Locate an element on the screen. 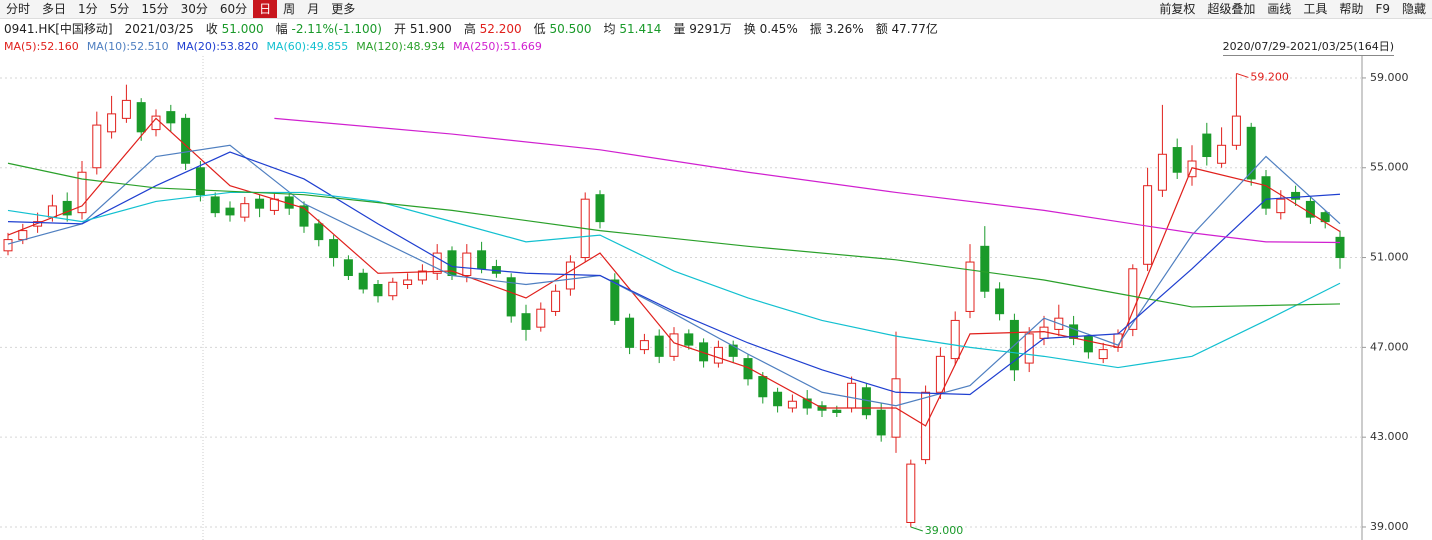  period-tab: 多日 is located at coordinates (54, 9).